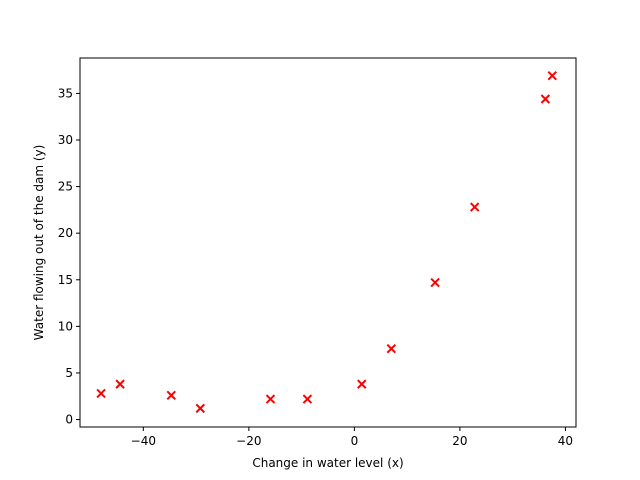 The image size is (640, 480). Describe the element at coordinates (69, 420) in the screenshot. I see `y-tick-label: 0` at that location.